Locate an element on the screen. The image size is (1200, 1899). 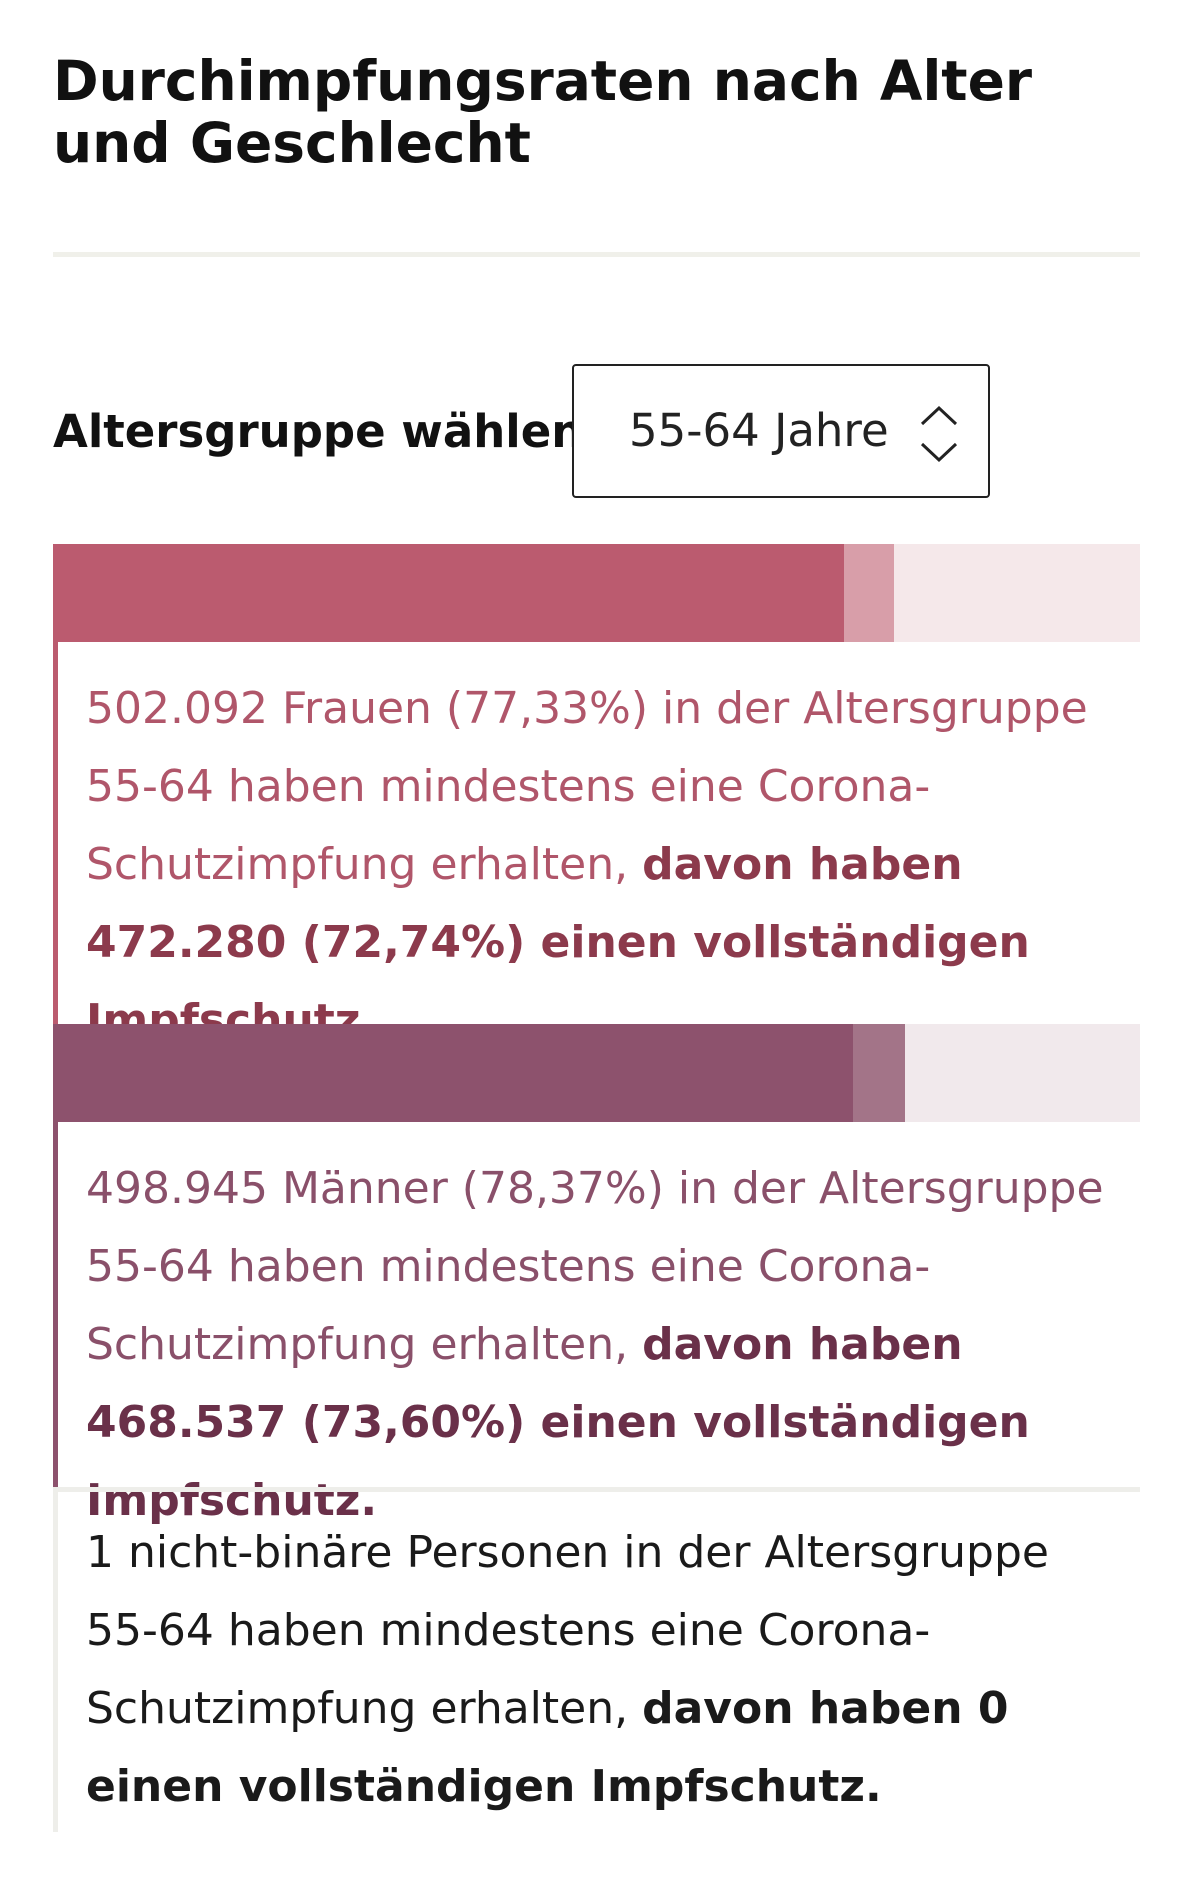
men-bar is located at coordinates (596, 1073).